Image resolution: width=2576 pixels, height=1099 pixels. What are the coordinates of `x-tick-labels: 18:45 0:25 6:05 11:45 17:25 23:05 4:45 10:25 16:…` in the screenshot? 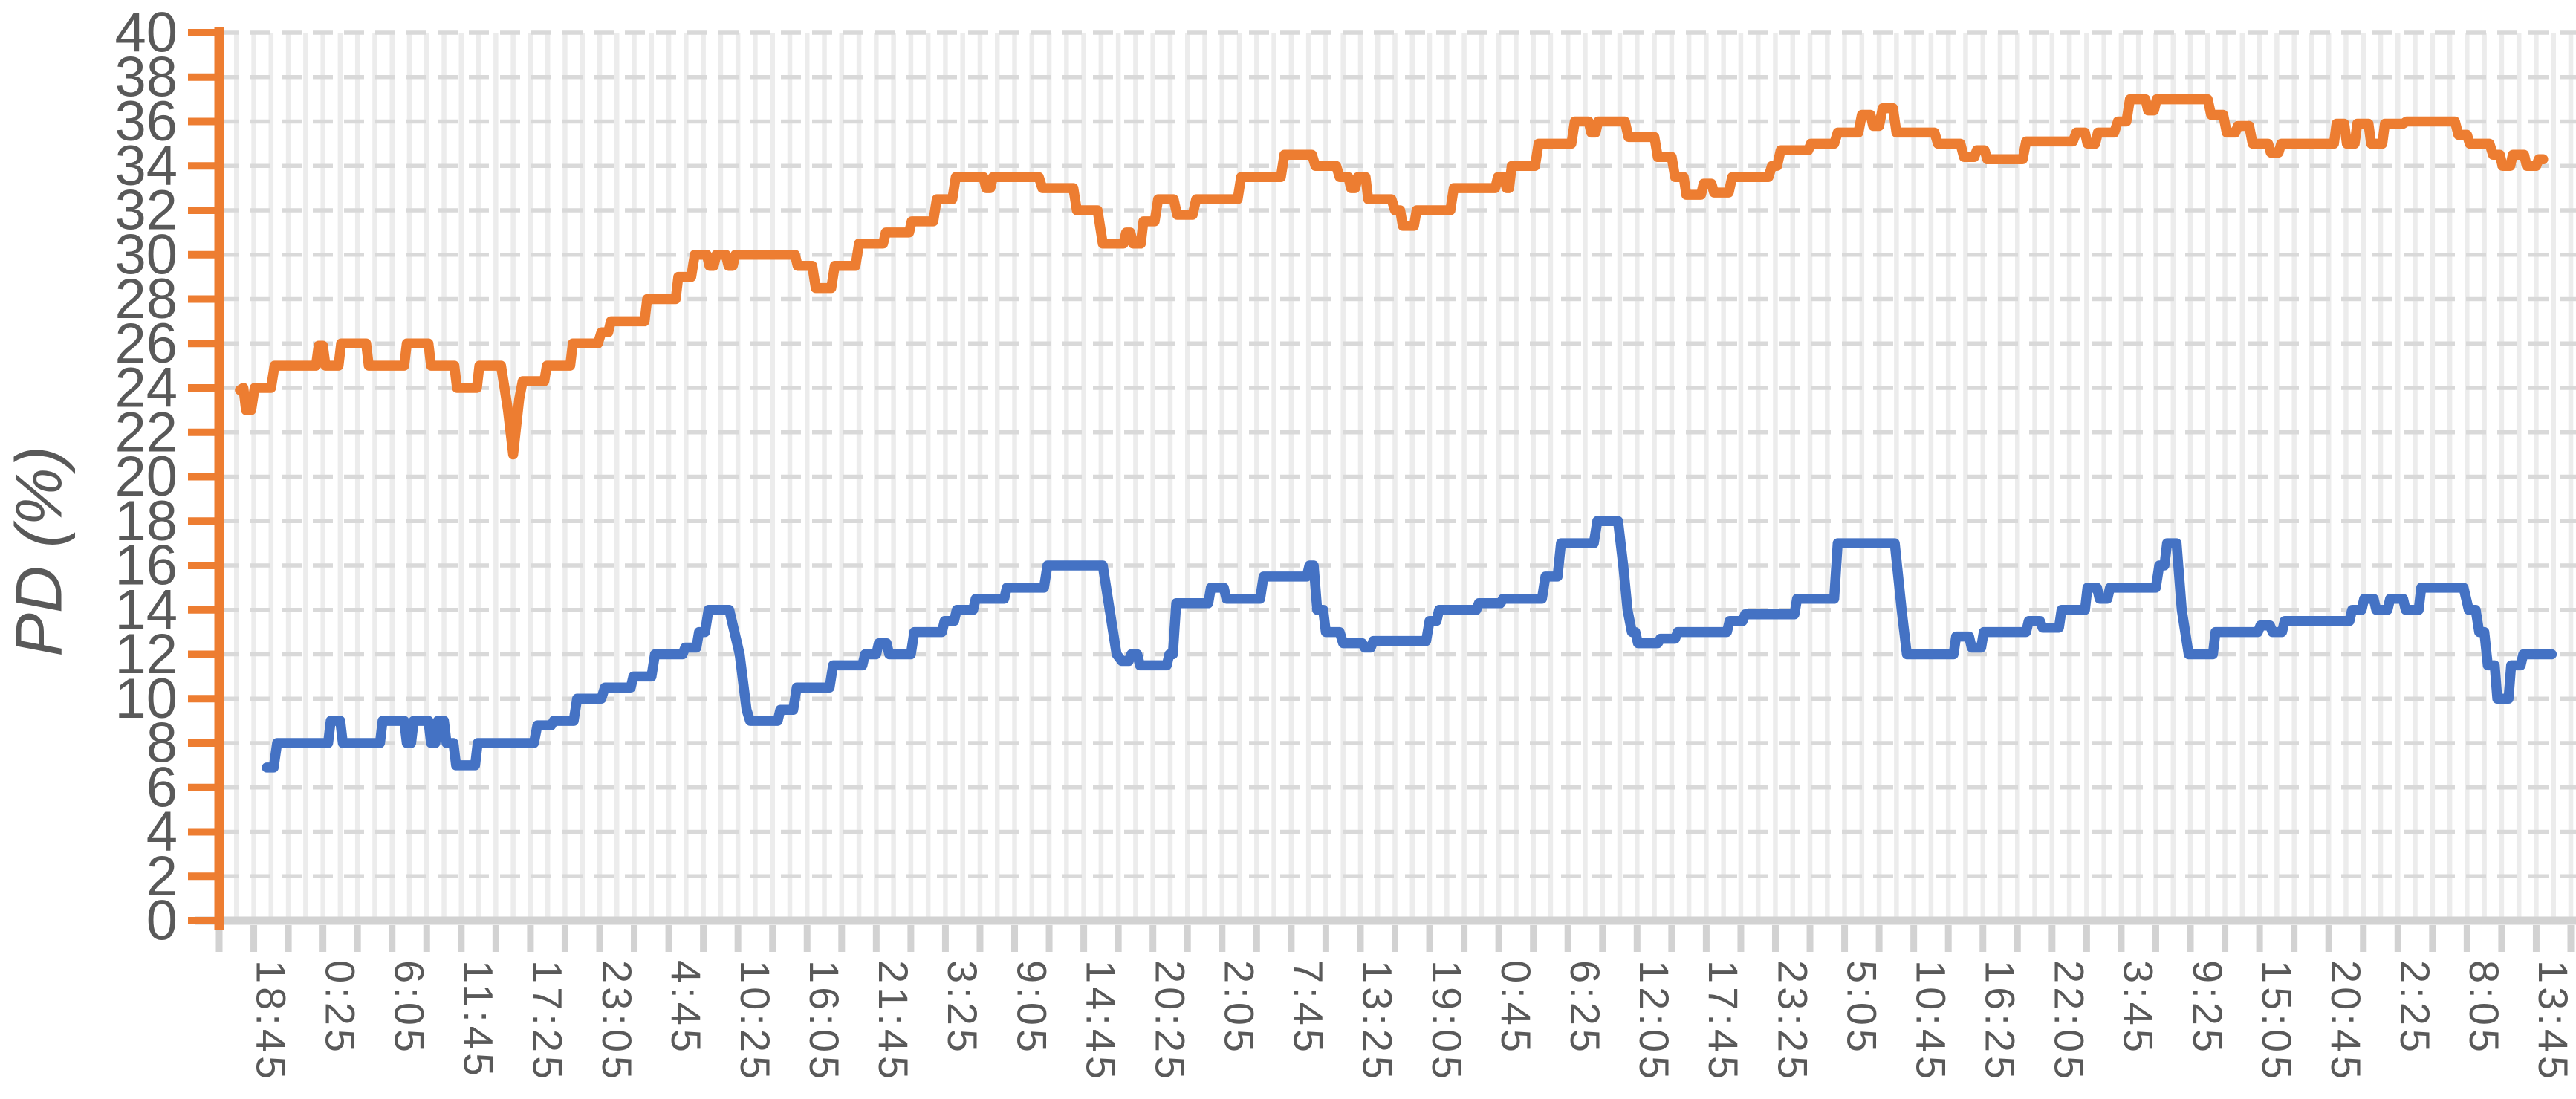 It's located at (1411, 1021).